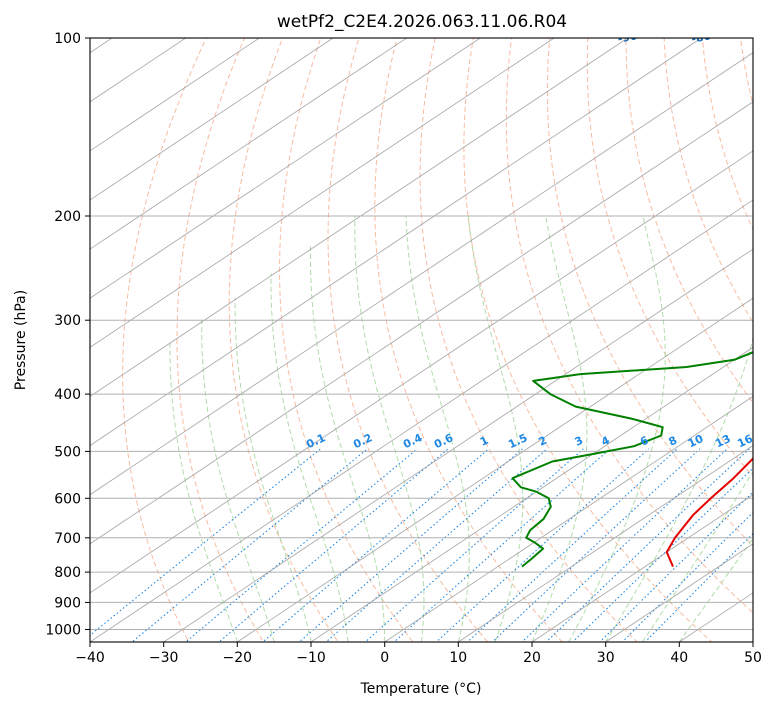  Describe the element at coordinates (458, 658) in the screenshot. I see `x-tick-label: 10` at that location.